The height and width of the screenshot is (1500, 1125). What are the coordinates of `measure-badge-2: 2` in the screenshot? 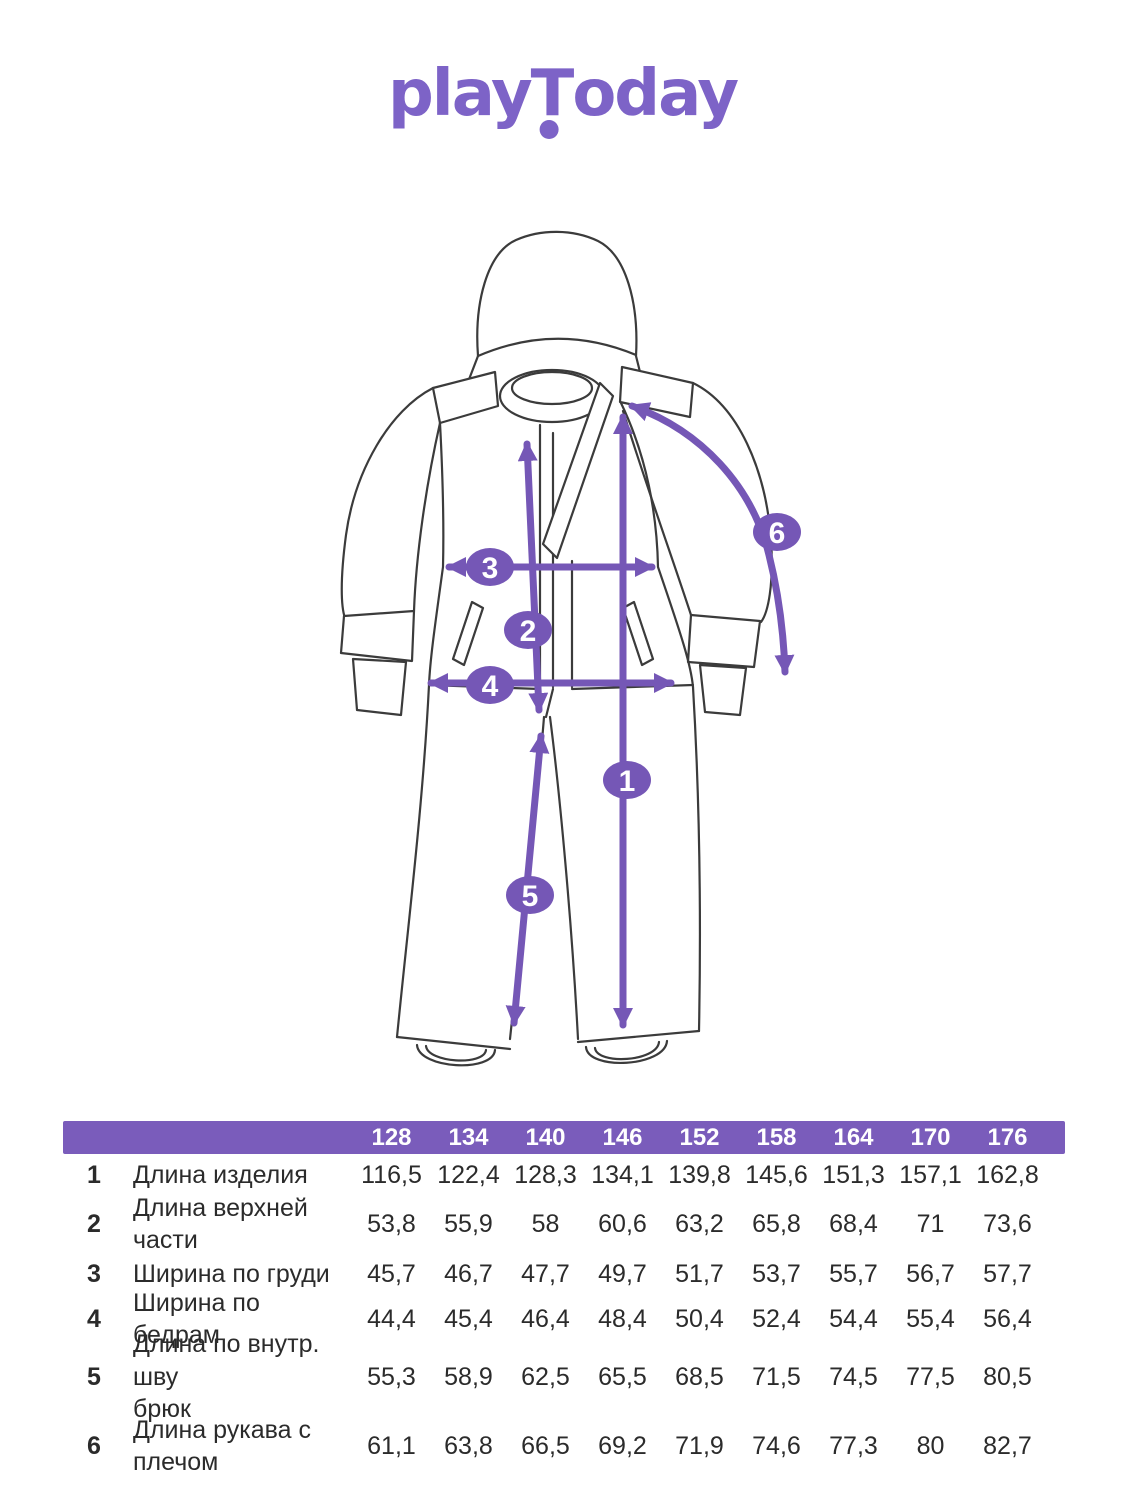 It's located at (528, 630).